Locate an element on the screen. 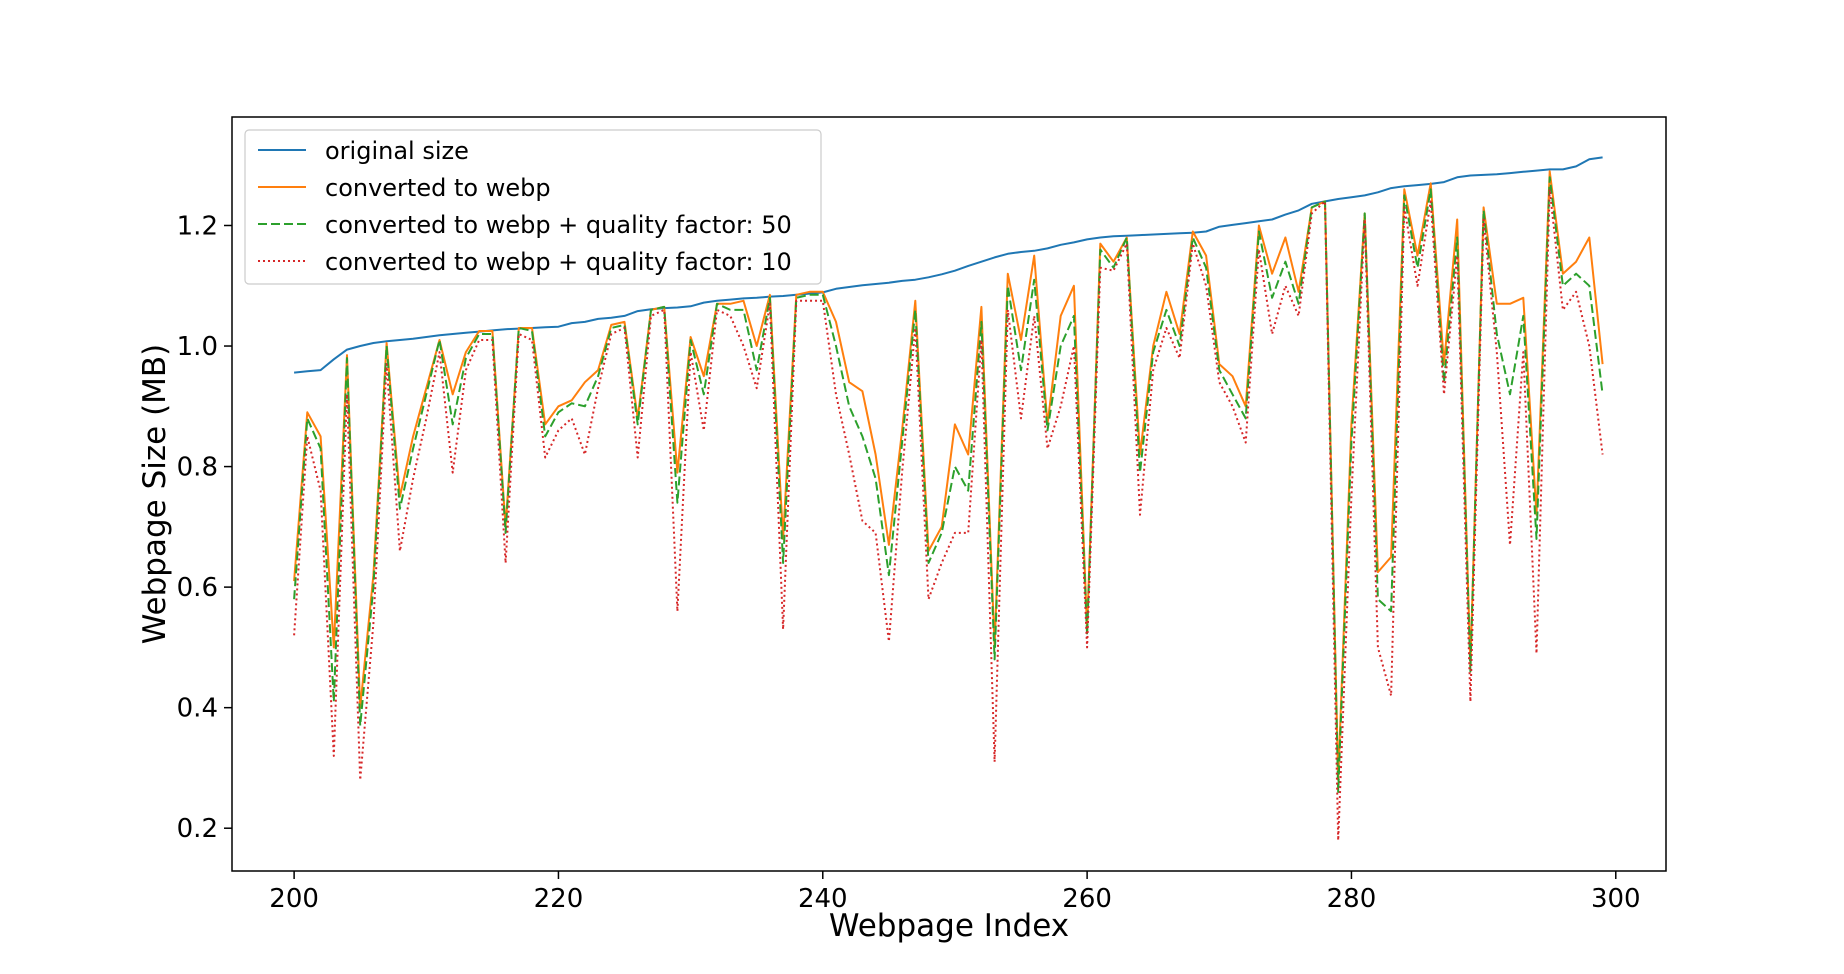  x-tick-label: 260 is located at coordinates (1087, 899).